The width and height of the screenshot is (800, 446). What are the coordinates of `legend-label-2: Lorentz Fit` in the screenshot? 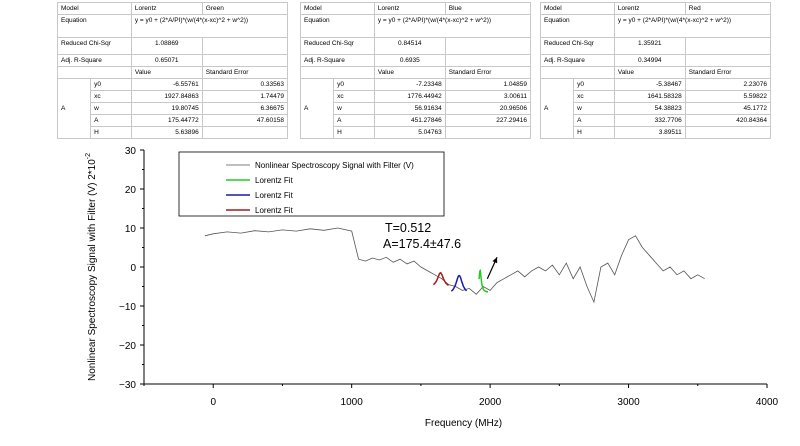 It's located at (274, 195).